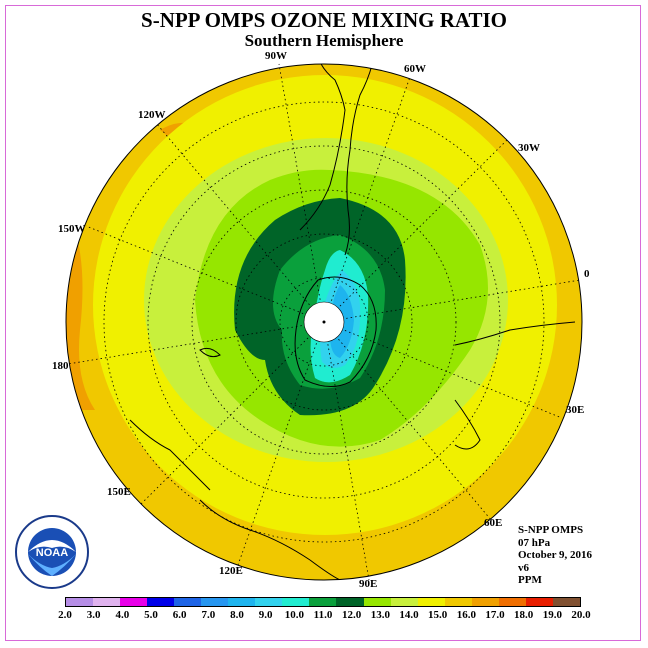 The width and height of the screenshot is (648, 648). What do you see at coordinates (122, 615) in the screenshot?
I see `colorbar-tick-label: 4.0` at bounding box center [122, 615].